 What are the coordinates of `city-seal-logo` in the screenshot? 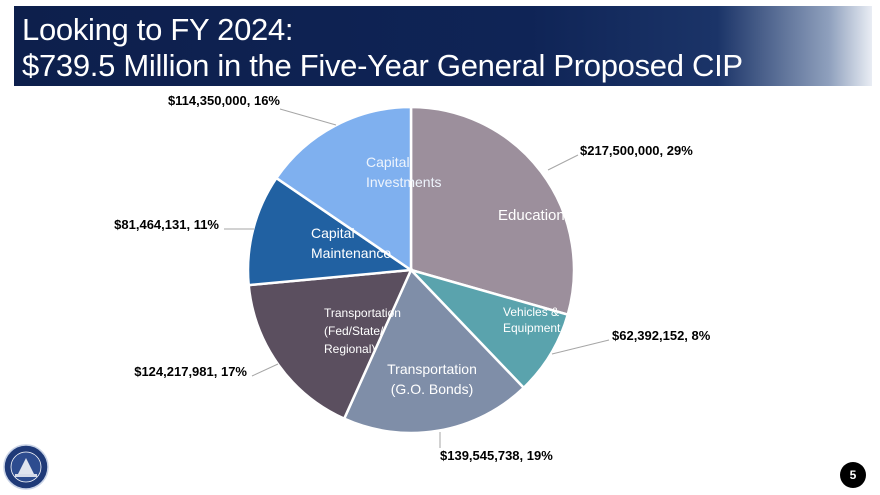 It's located at (26, 467).